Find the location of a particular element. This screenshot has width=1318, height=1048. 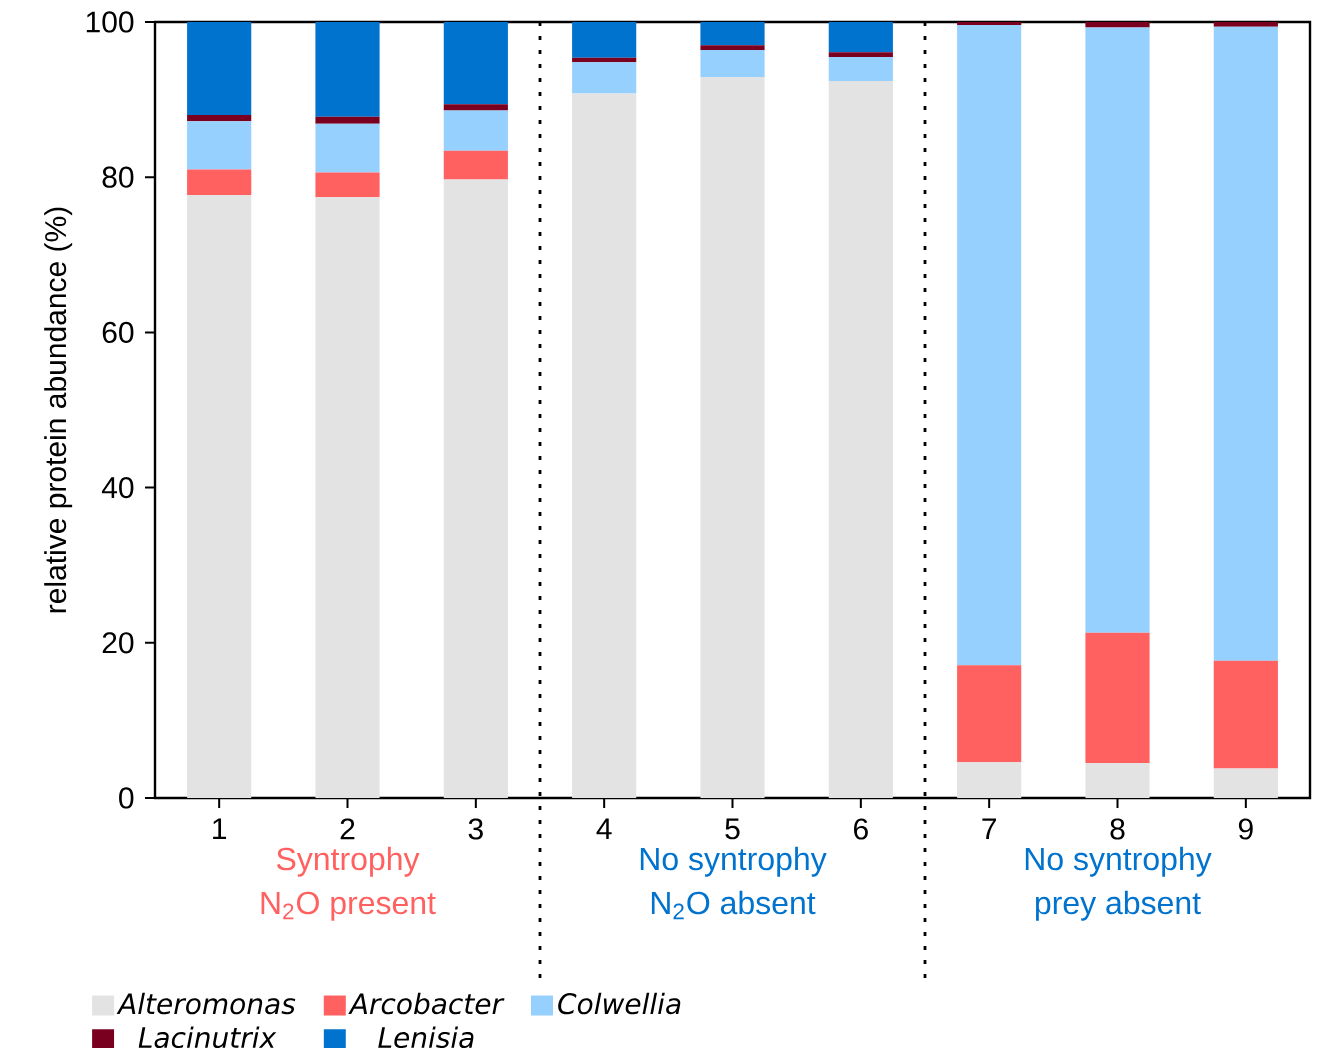

x-tick-label: 3 is located at coordinates (475, 829).